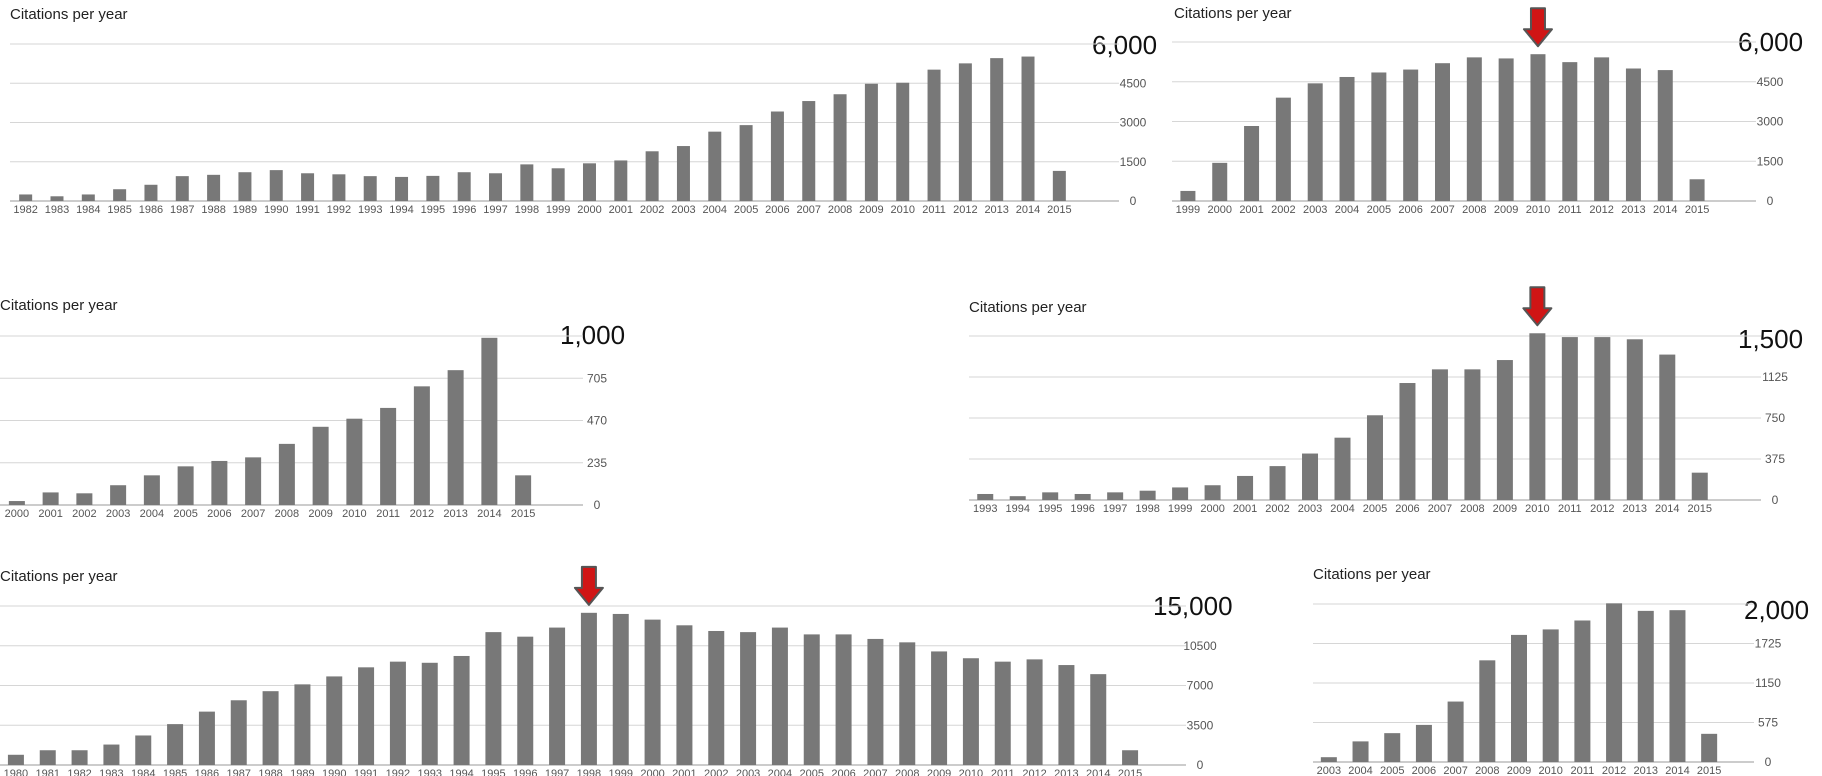 This screenshot has height=776, width=1822. I want to click on x-tick-label: 2006, so click(1407, 509).